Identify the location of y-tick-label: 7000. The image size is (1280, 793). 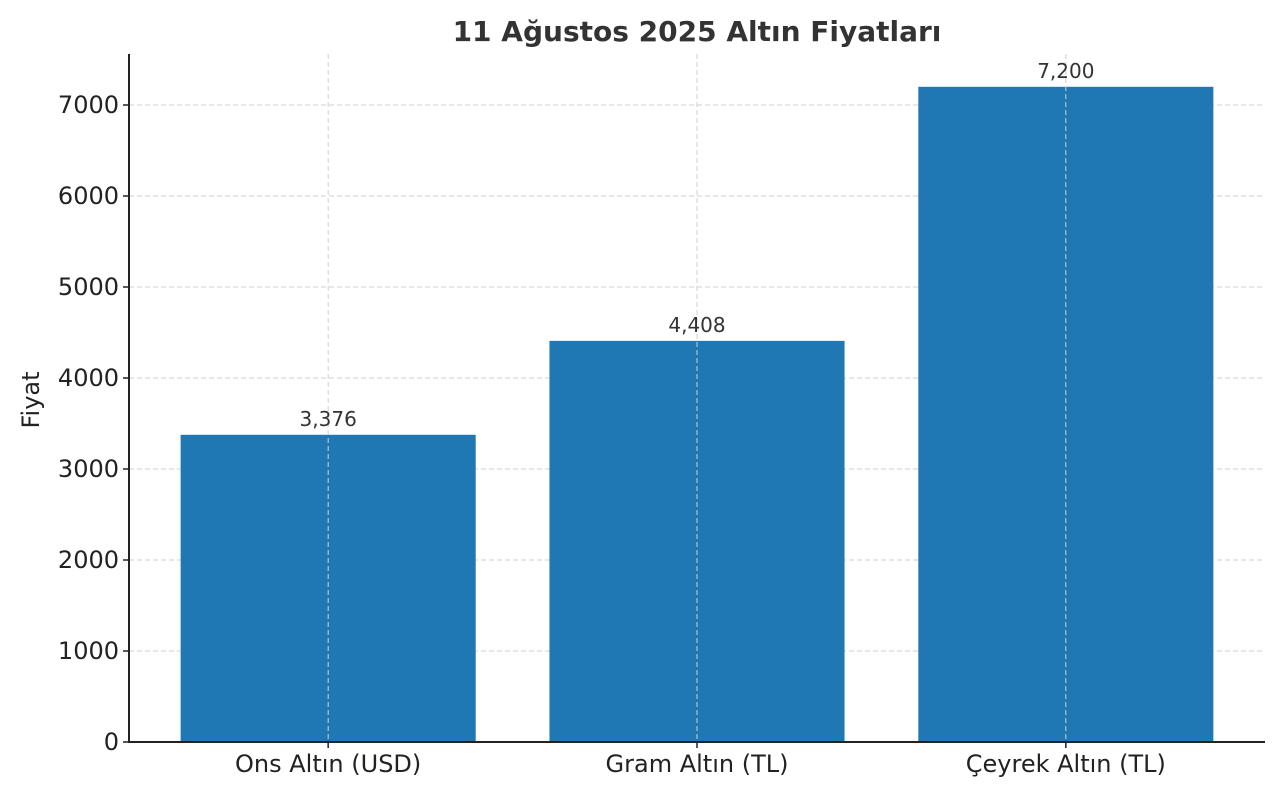
(88, 105).